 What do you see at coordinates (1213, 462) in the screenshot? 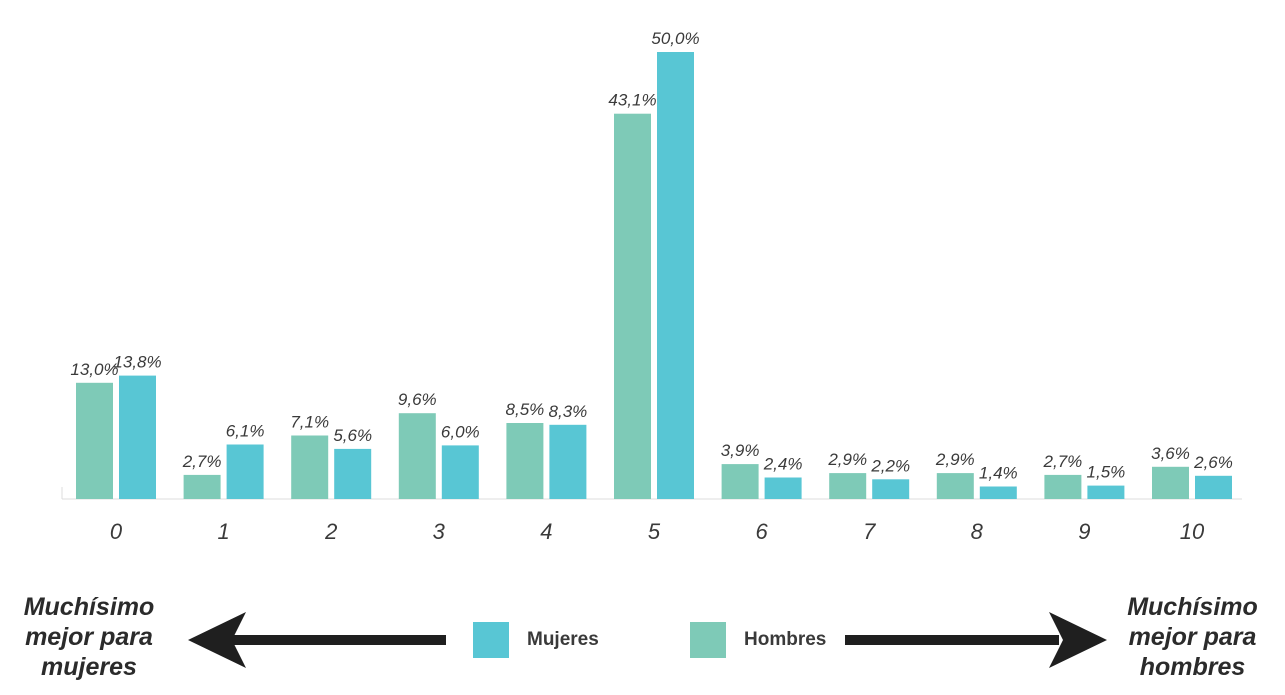
I see `value-label-mujeres-10: 2,6%` at bounding box center [1213, 462].